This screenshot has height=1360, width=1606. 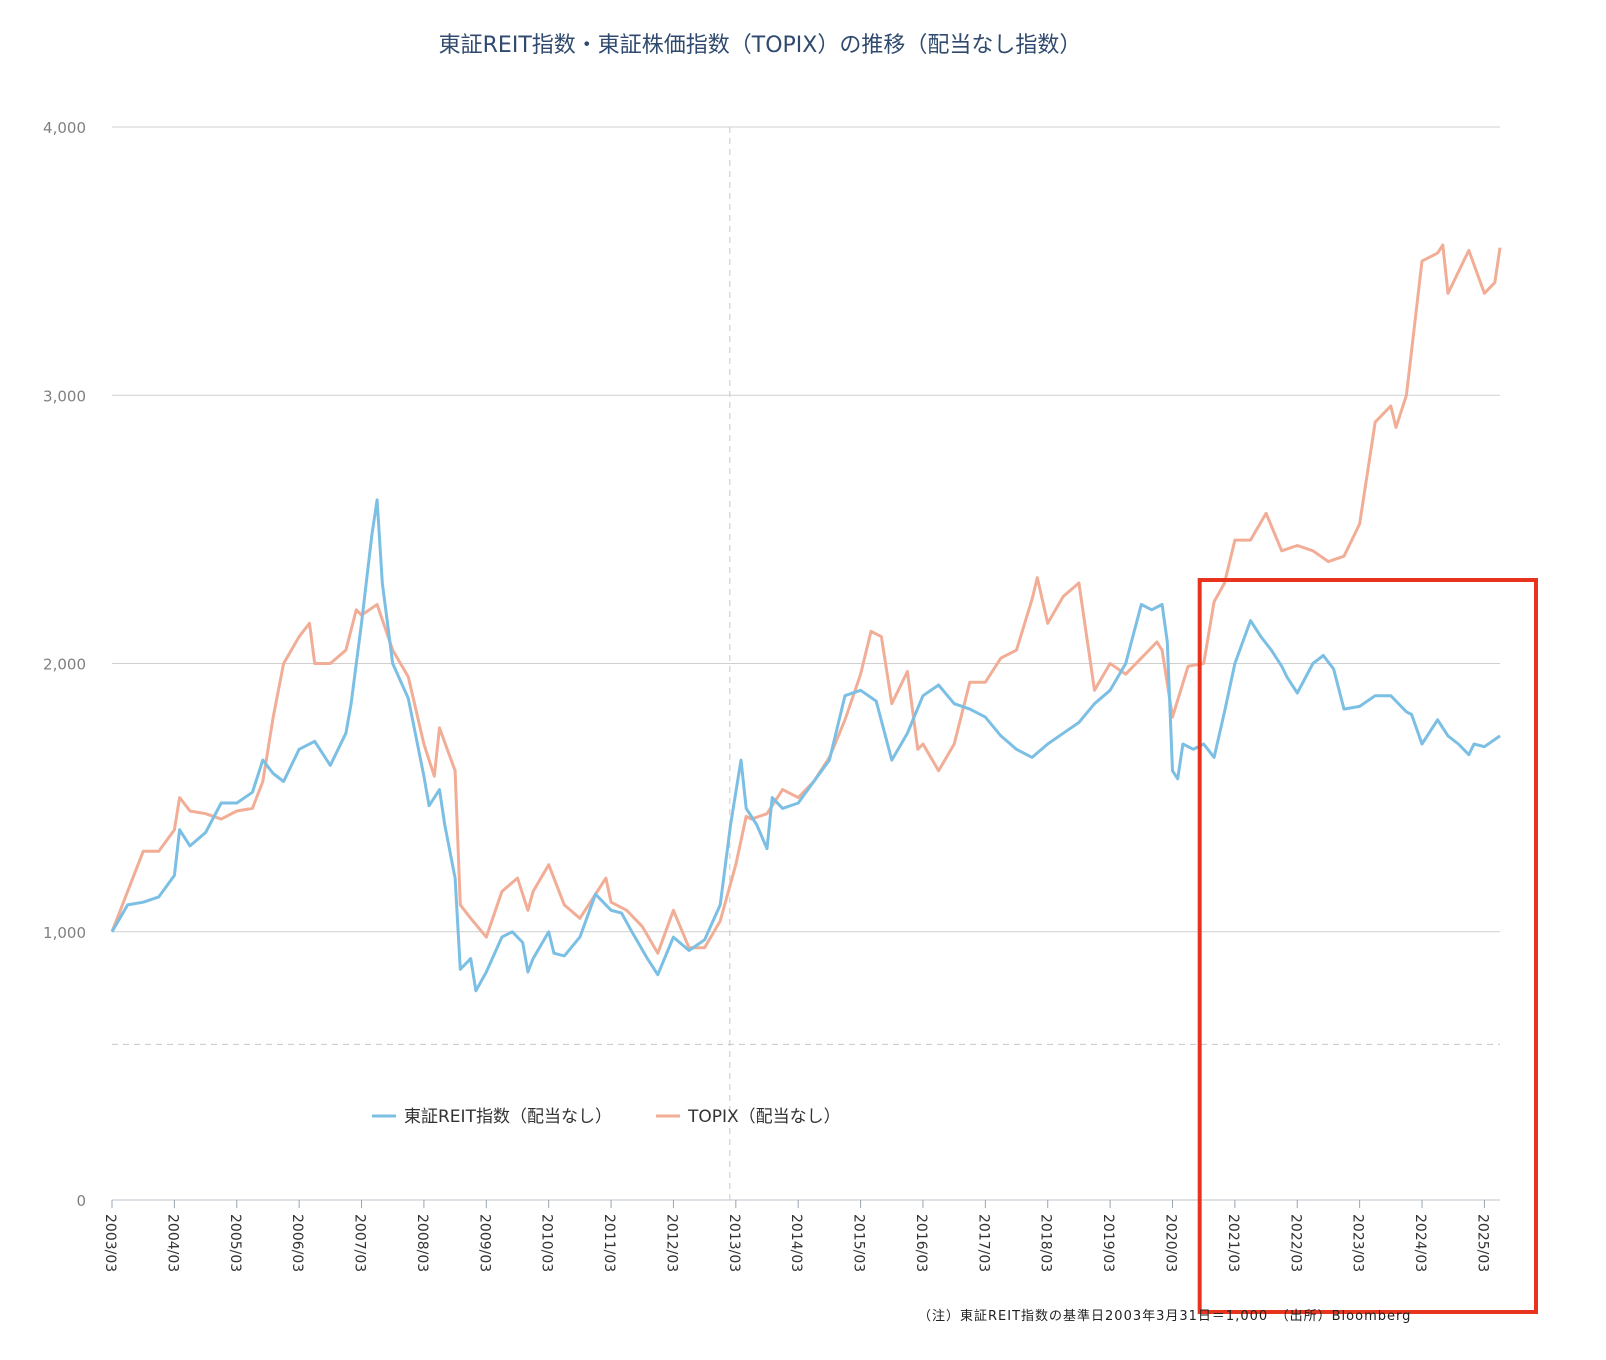 What do you see at coordinates (297, 1243) in the screenshot?
I see `x-tick-label: 2006/03` at bounding box center [297, 1243].